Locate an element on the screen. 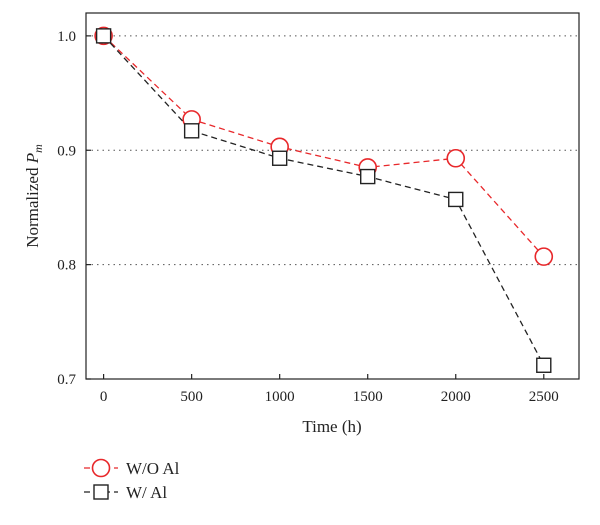 This screenshot has height=525, width=600. y-axis-title-text: Normalized is located at coordinates (32, 205).